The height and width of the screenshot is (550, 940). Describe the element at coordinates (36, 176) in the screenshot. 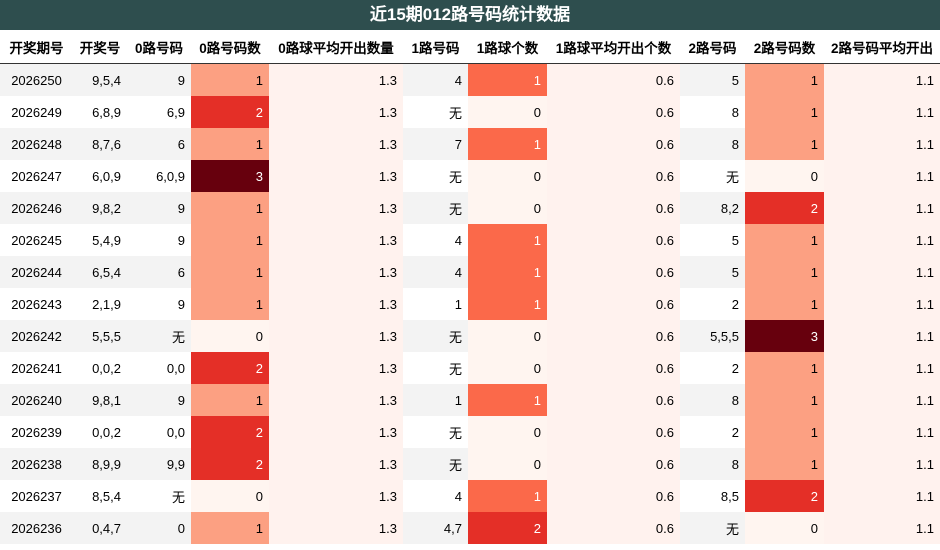

I see `issue-cell: 2026247` at that location.